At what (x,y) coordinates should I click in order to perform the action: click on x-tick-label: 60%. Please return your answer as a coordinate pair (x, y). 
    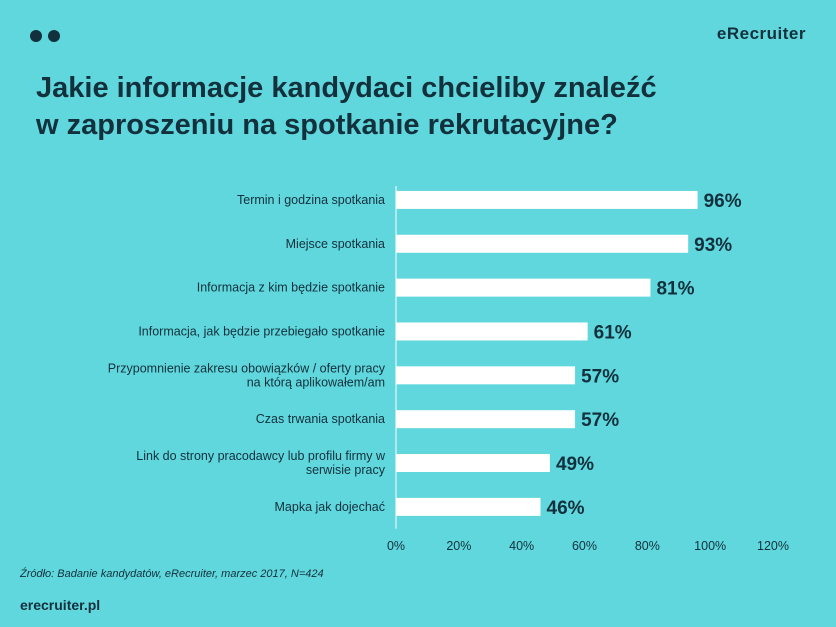
    Looking at the image, I should click on (584, 546).